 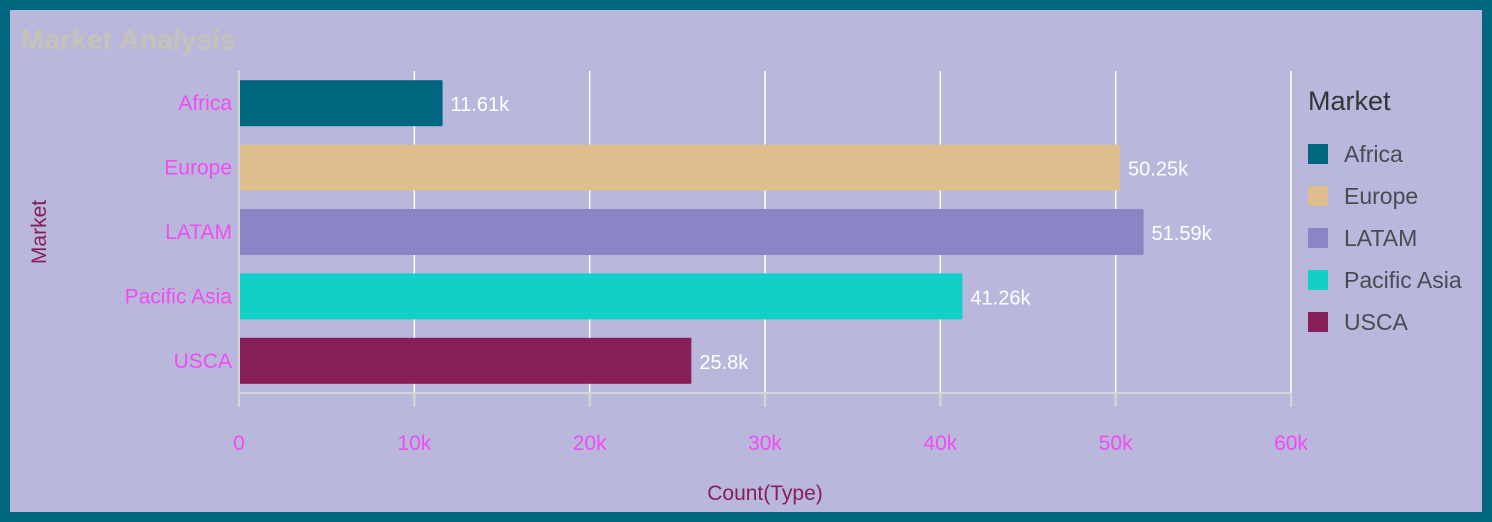 I want to click on value-label-africa: 11.61k, so click(x=481, y=105).